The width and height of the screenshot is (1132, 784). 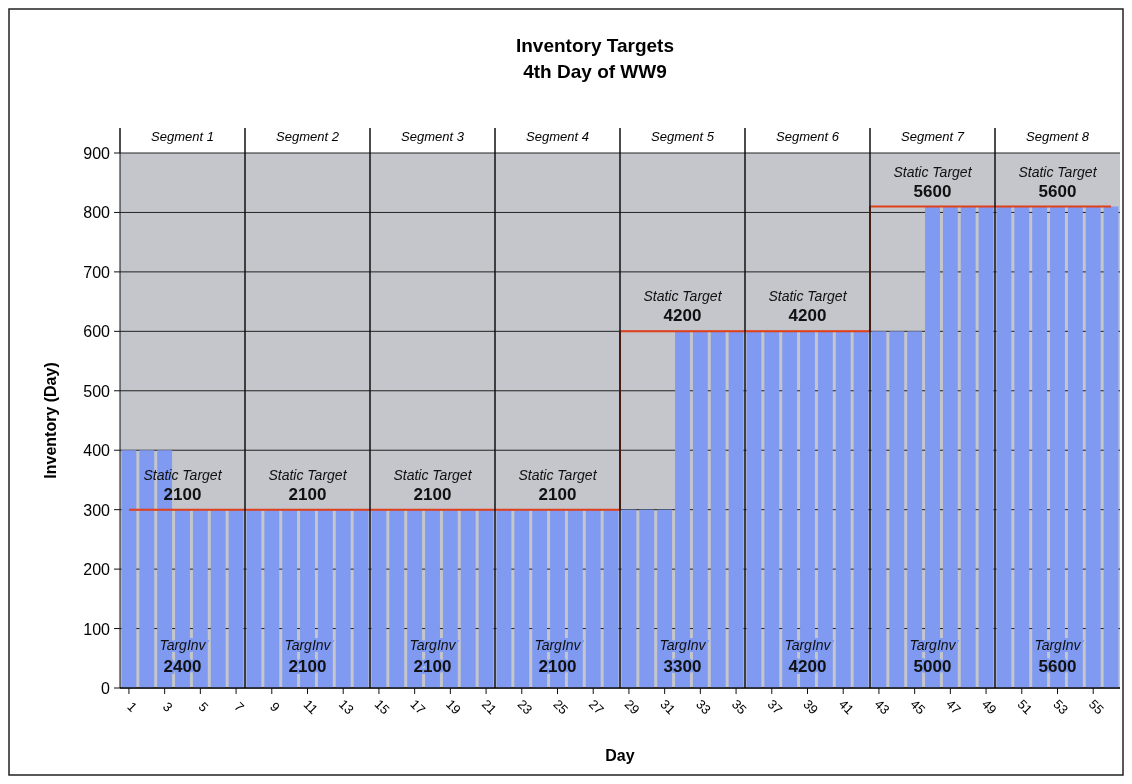 I want to click on x-tick-label: 19, so click(x=453, y=707).